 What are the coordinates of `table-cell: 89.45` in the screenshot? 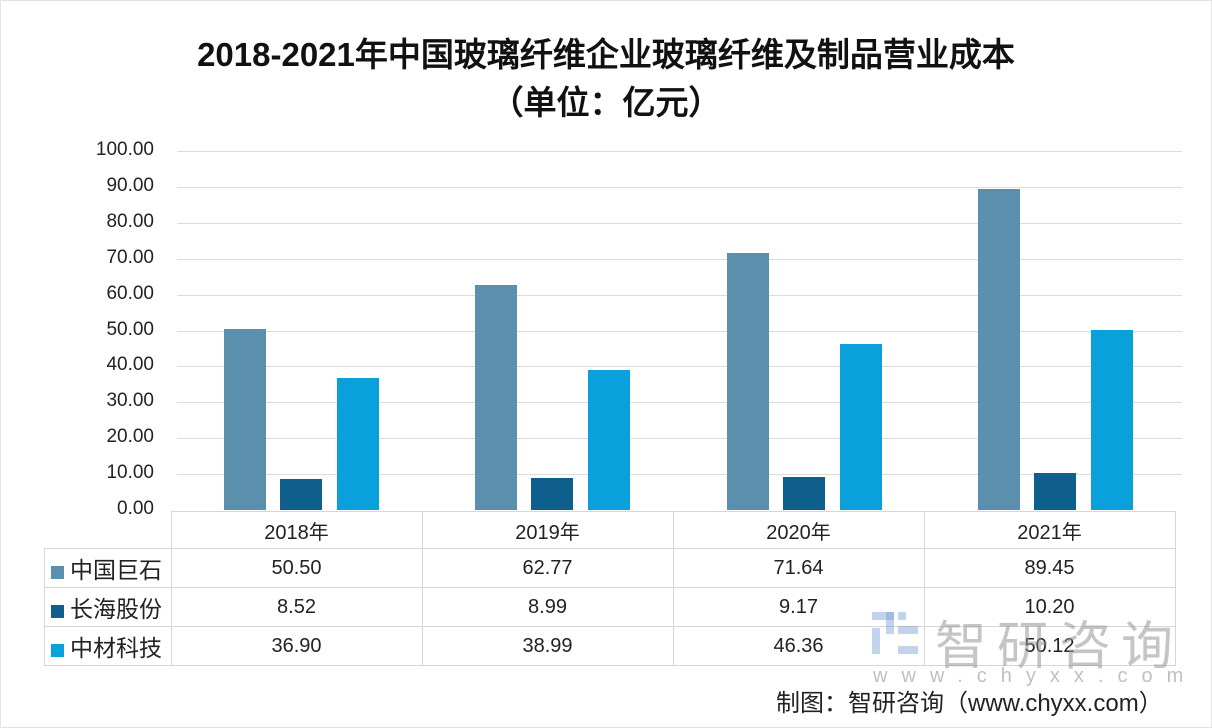 It's located at (1049, 568).